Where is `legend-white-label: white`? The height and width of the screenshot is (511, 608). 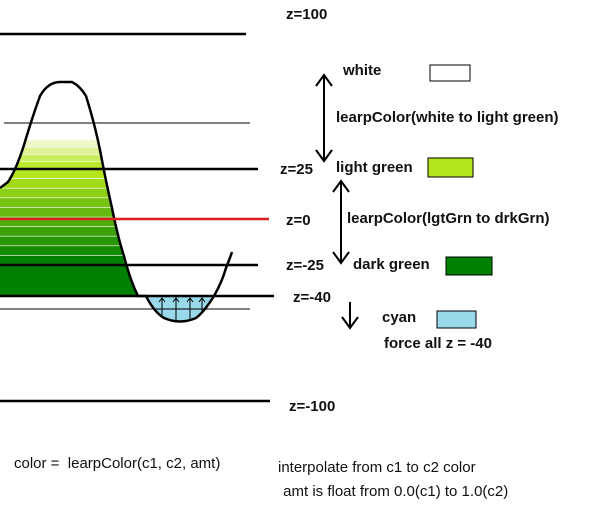 legend-white-label: white is located at coordinates (361, 70).